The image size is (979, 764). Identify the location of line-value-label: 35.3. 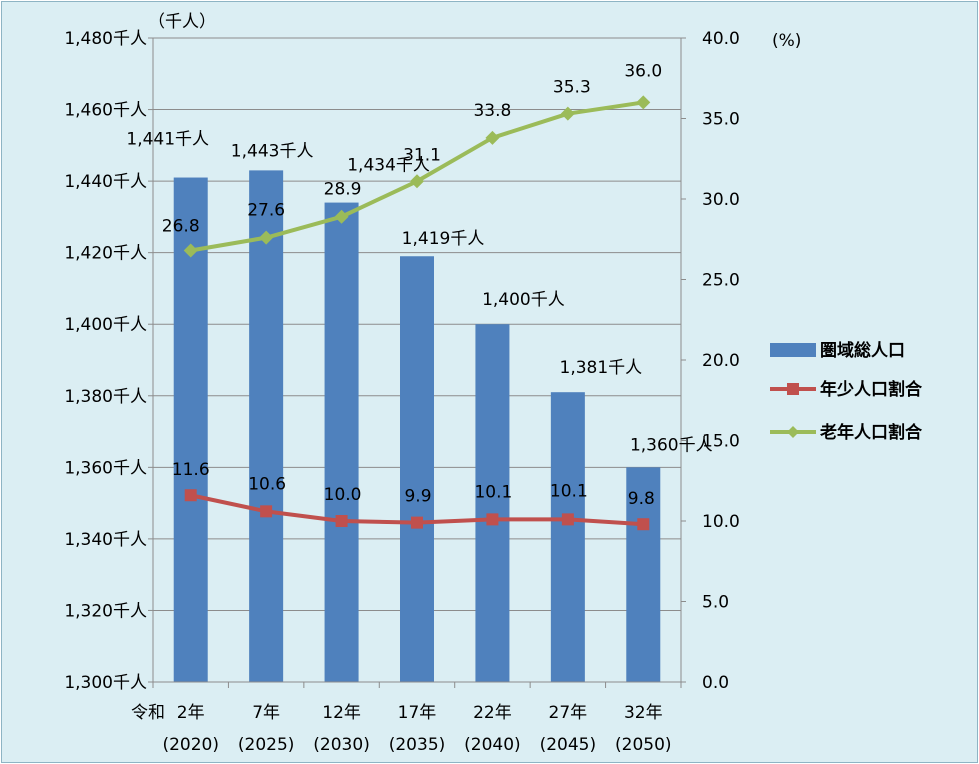
(572, 88).